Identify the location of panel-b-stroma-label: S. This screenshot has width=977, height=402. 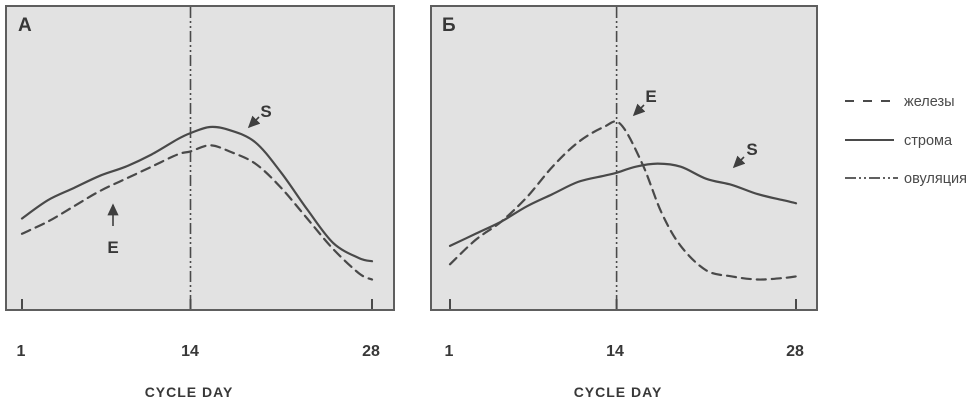
(751, 149).